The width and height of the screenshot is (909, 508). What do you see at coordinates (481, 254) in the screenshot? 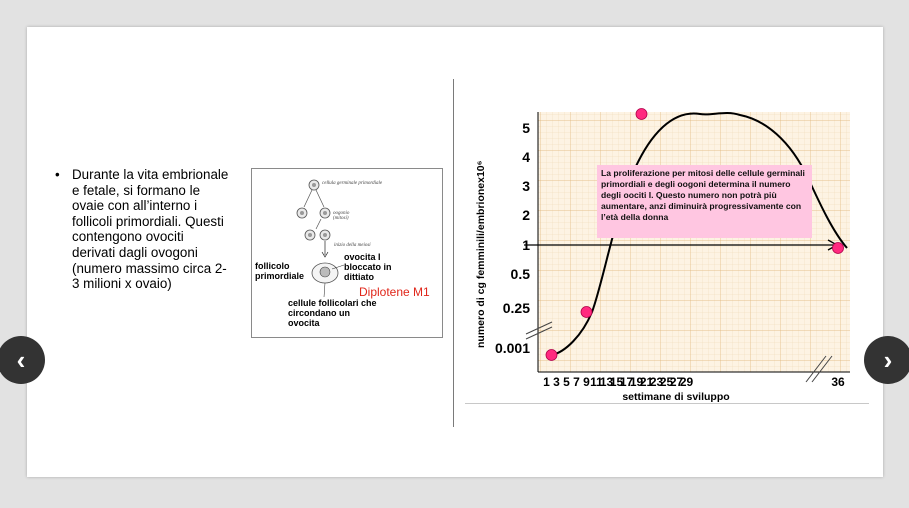
I see `y-axis-label: numero di cg femminili/embrionex10⁶` at bounding box center [481, 254].